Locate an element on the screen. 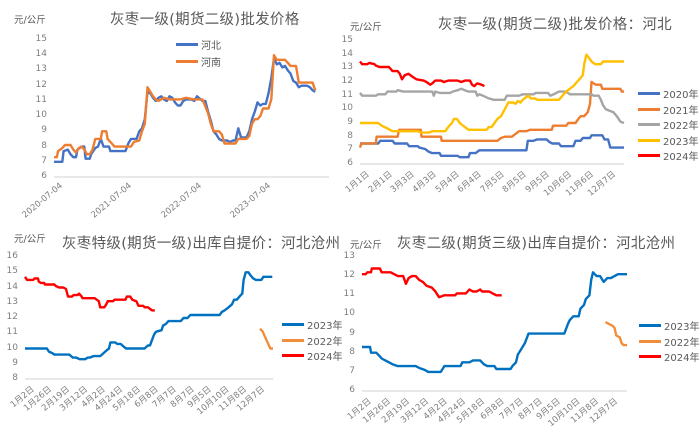  series-line-河南 is located at coordinates (185, 106).